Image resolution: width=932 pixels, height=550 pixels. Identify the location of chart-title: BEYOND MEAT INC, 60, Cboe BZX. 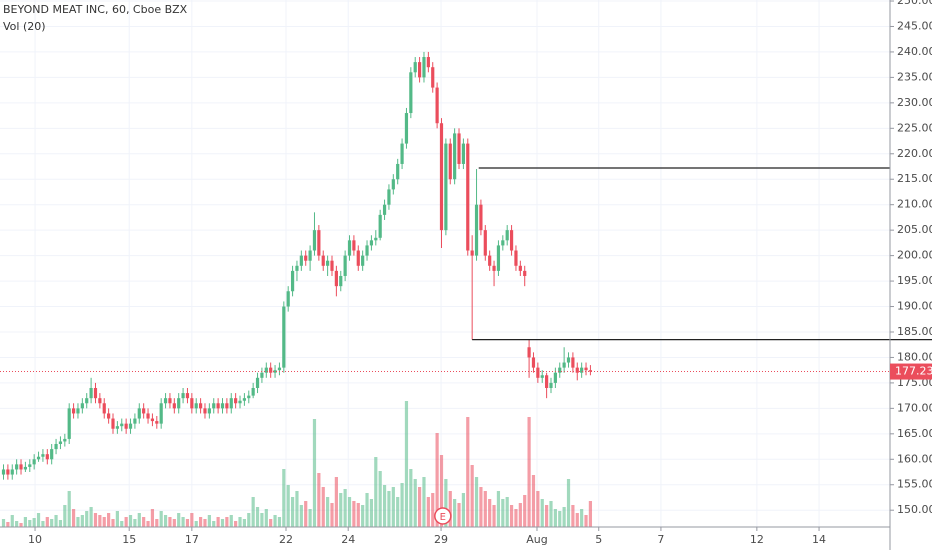
(95, 9).